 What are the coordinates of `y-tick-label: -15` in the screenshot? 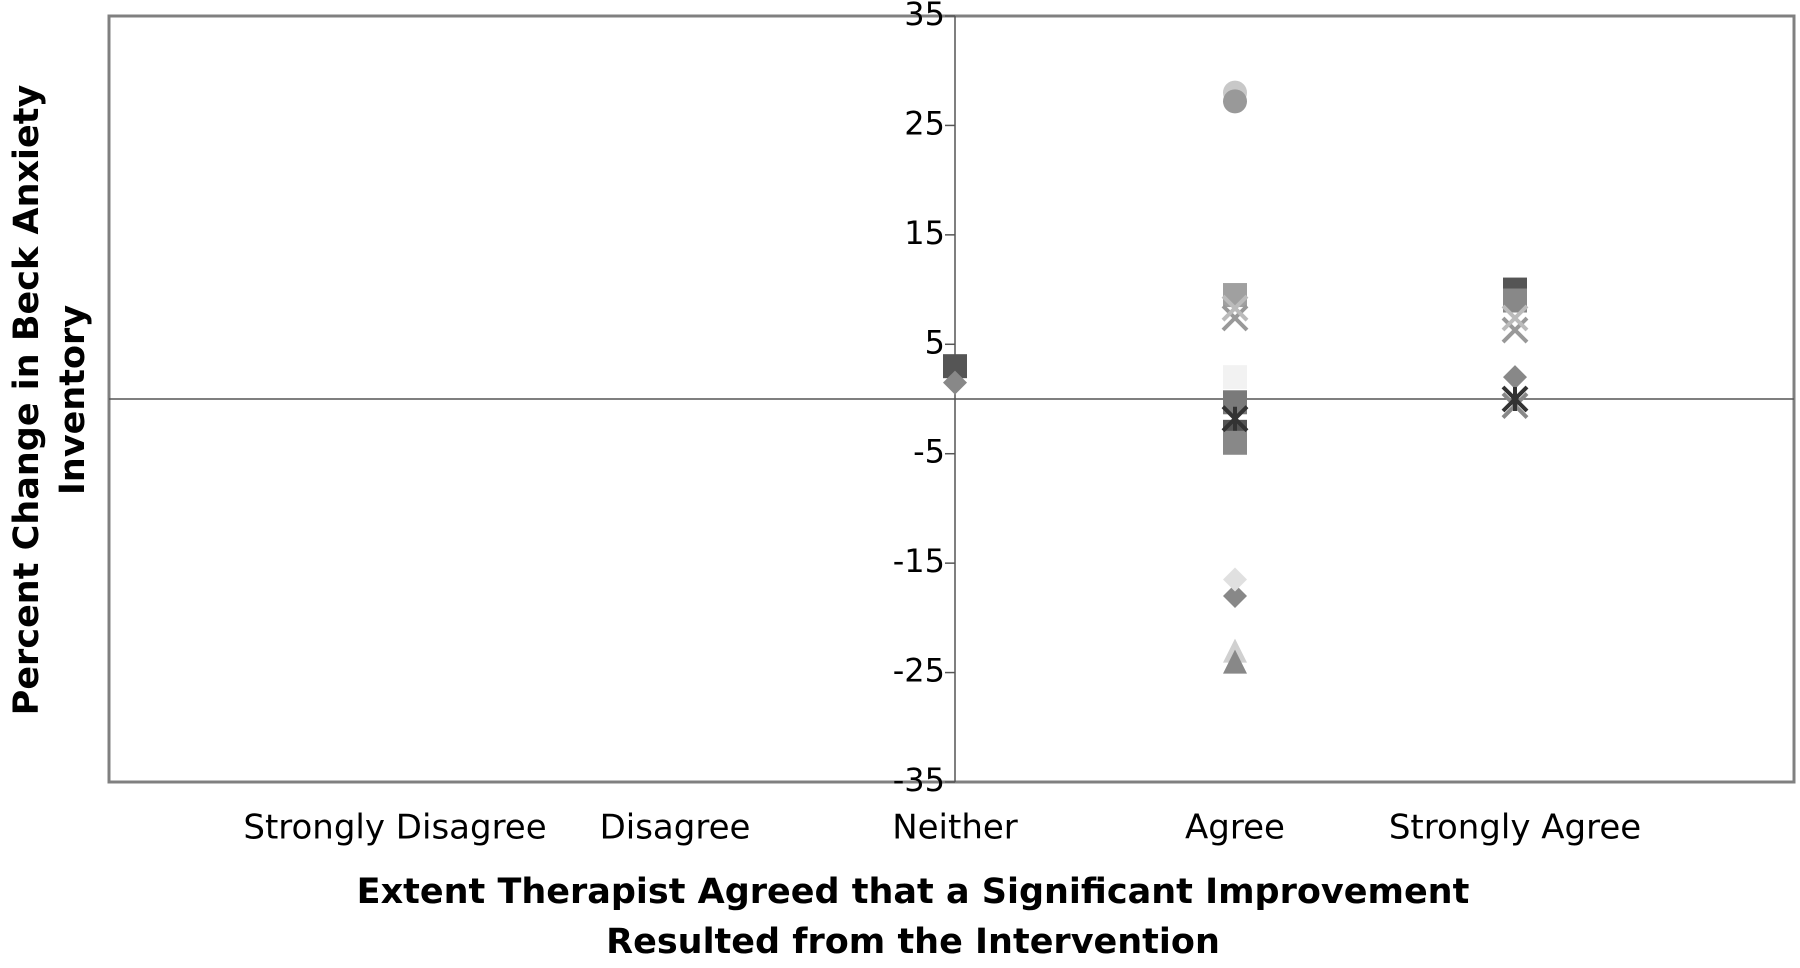 It's located at (919, 561).